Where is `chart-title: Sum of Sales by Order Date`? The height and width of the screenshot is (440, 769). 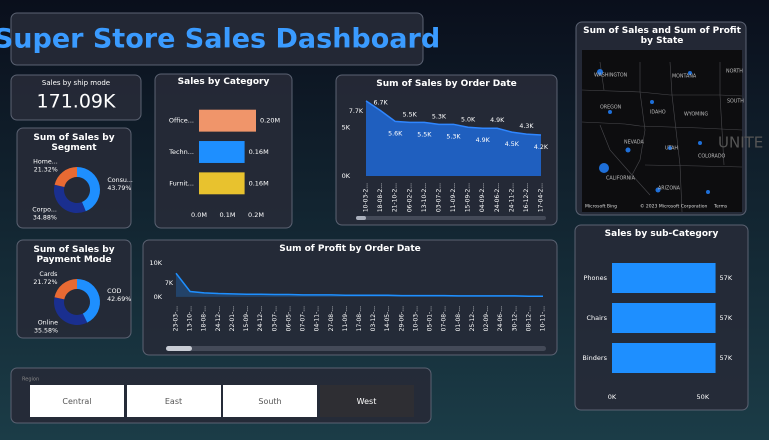 chart-title: Sum of Sales by Order Date is located at coordinates (446, 84).